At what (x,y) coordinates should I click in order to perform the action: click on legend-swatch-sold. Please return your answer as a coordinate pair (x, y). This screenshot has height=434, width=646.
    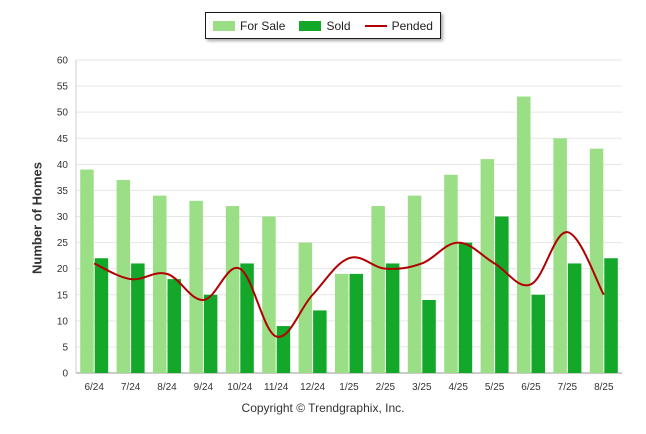
    Looking at the image, I should click on (310, 25).